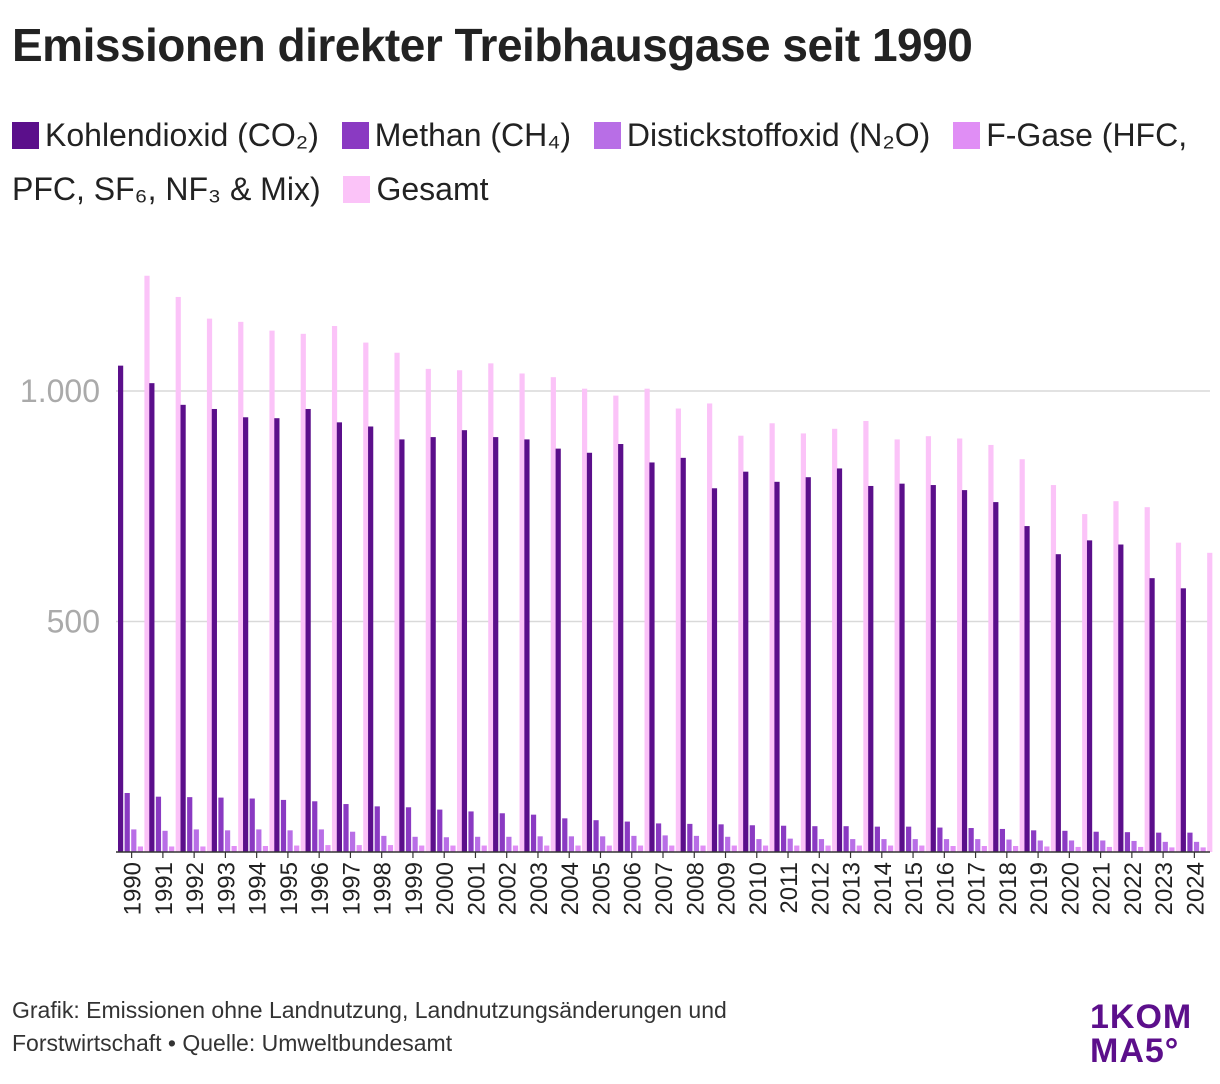 This screenshot has width=1220, height=1084. Describe the element at coordinates (599, 162) in the screenshot. I see `legend-item-fgase: F-Gase (HFC, PFC, SF₆, NF₃ & Mix)` at that location.